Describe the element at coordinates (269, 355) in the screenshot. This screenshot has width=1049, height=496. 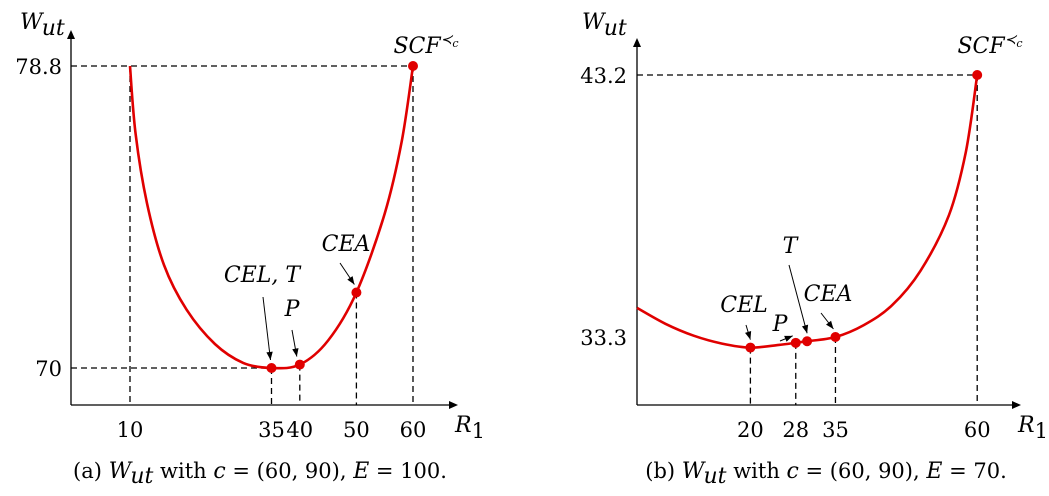
I see `label-cel-t-arrowhead` at that location.